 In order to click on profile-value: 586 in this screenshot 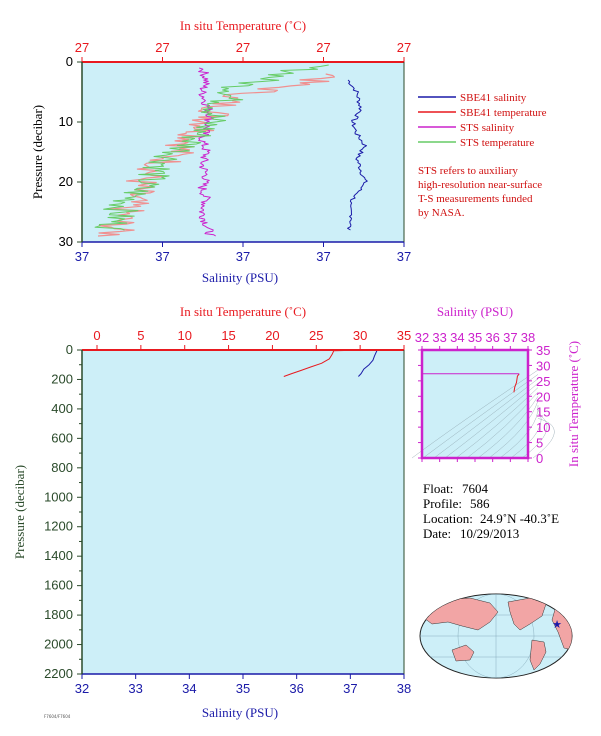, I will do `click(480, 503)`.